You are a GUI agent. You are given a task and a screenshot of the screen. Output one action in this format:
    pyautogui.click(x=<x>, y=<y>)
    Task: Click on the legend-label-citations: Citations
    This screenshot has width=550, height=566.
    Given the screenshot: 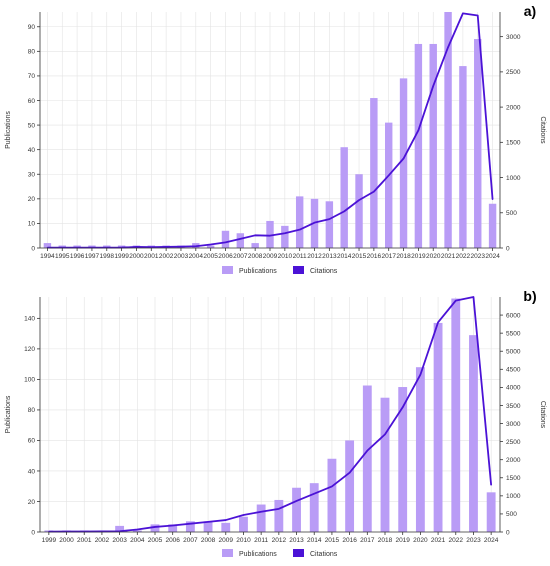 What is the action you would take?
    pyautogui.click(x=324, y=554)
    